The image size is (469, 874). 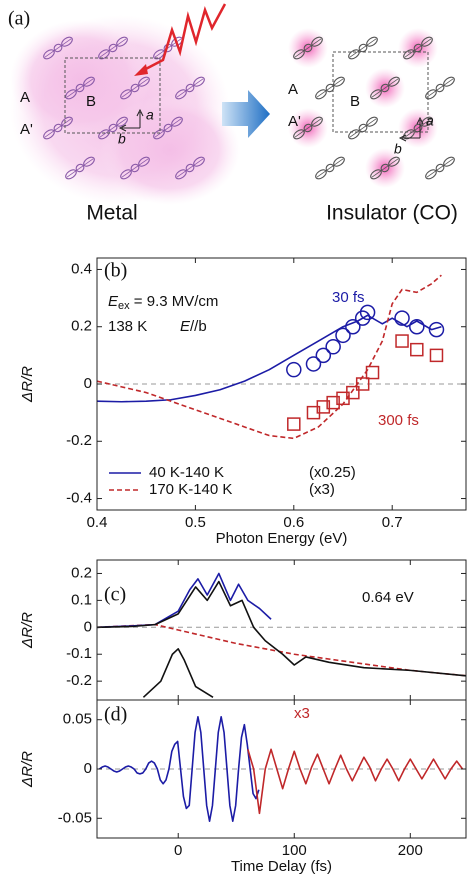 I want to click on caption: Insulator (CO), so click(x=392, y=213).